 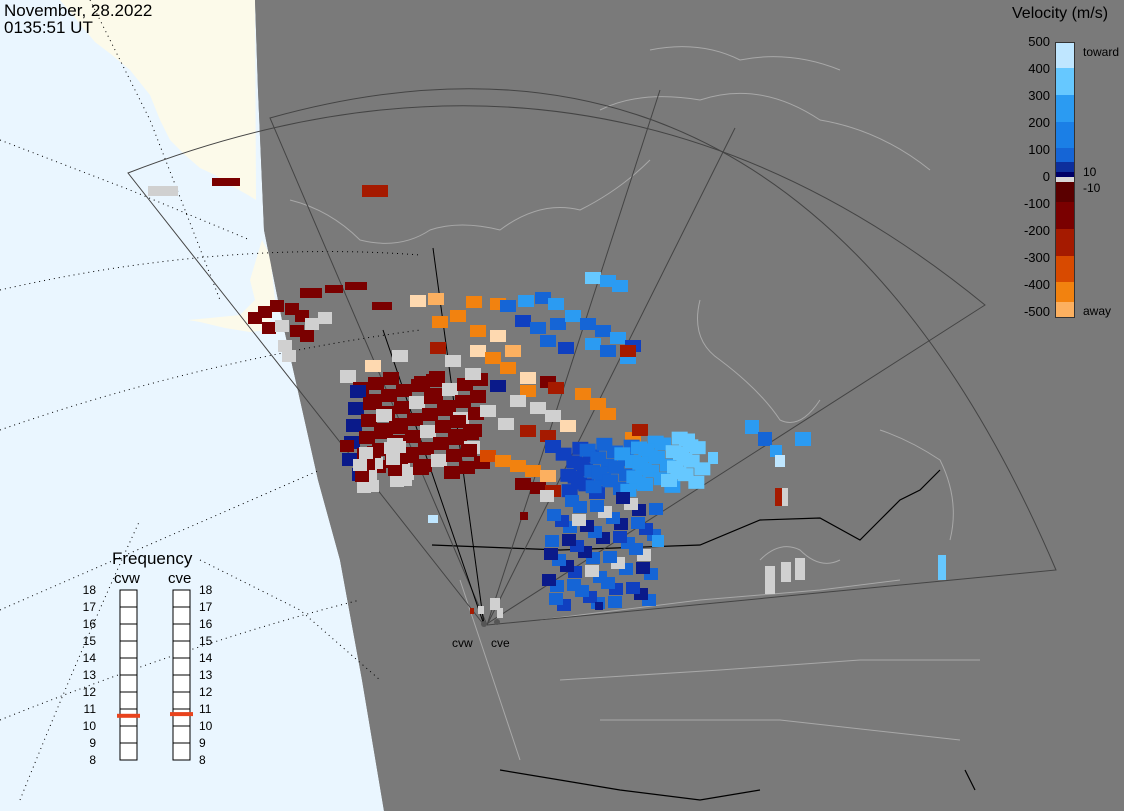 I want to click on frequency-level-label: 8, so click(x=92, y=760).